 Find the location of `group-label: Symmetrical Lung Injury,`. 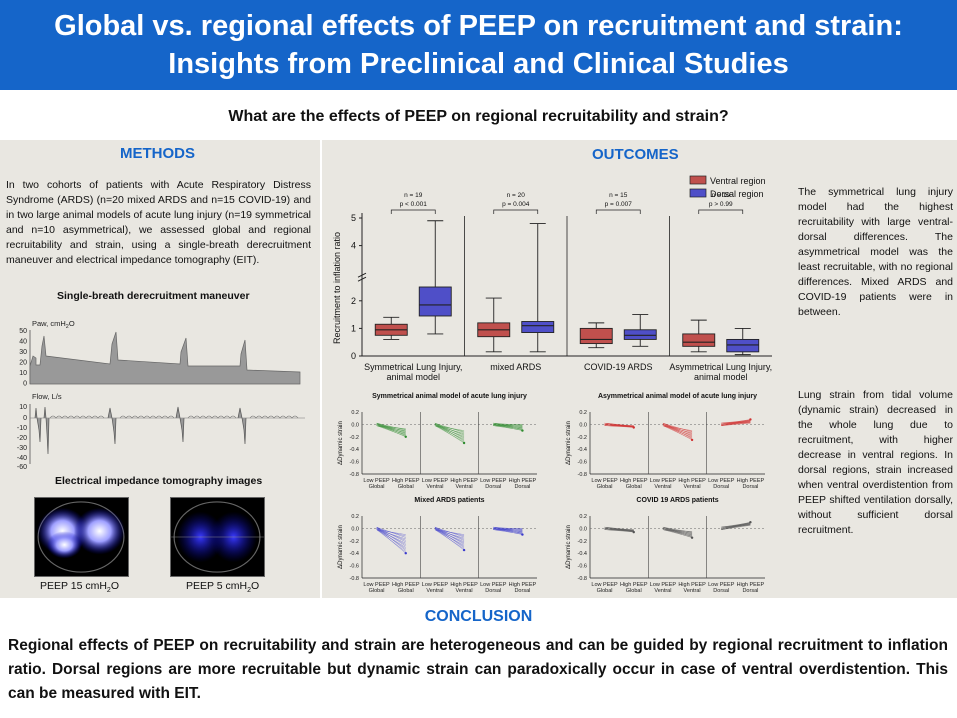

group-label: Symmetrical Lung Injury, is located at coordinates (413, 367).